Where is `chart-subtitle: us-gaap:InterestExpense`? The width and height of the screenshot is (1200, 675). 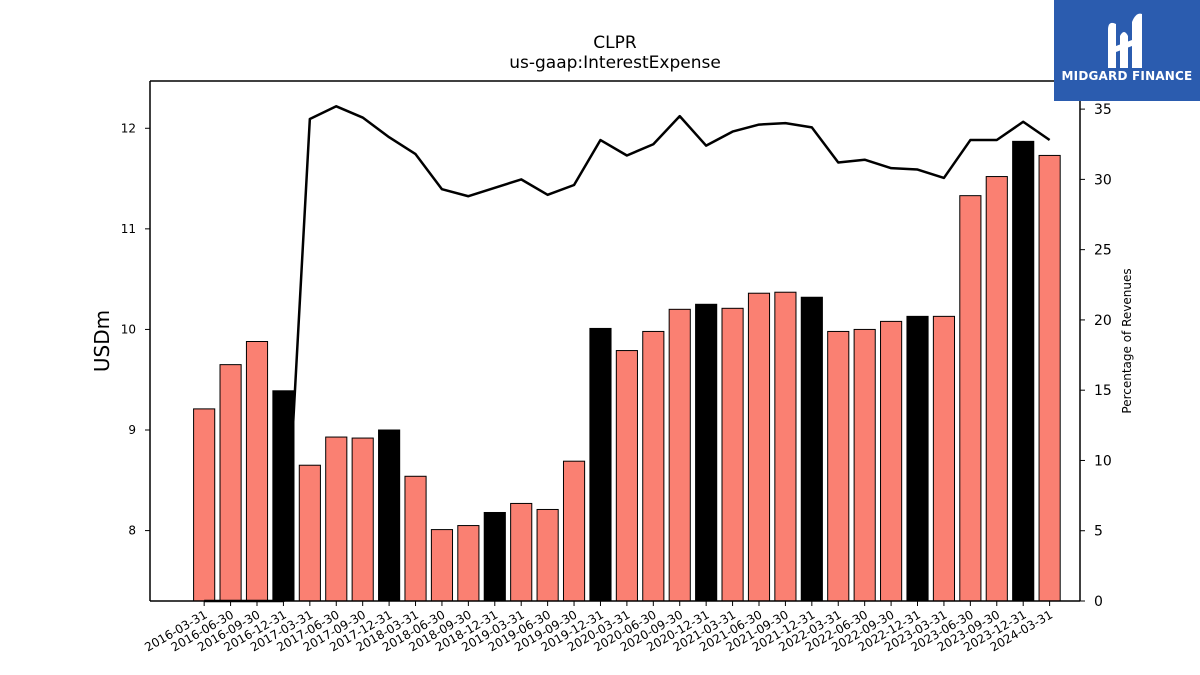
chart-subtitle: us-gaap:InterestExpense is located at coordinates (615, 63).